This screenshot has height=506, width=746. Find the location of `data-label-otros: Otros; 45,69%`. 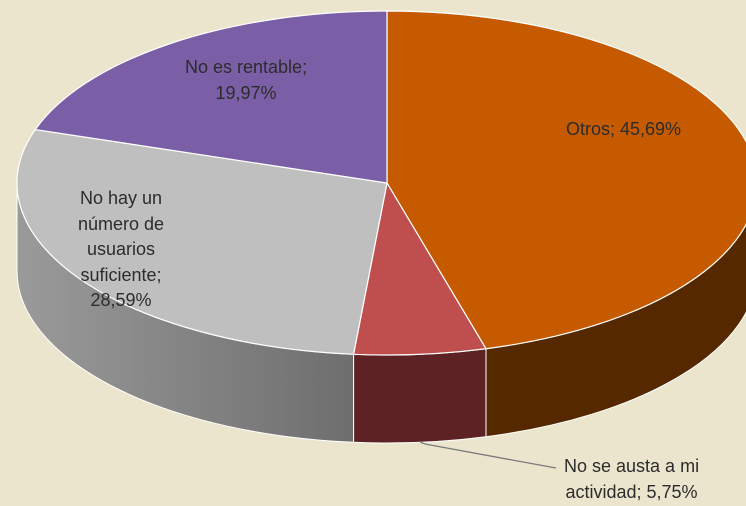

data-label-otros: Otros; 45,69% is located at coordinates (623, 130).